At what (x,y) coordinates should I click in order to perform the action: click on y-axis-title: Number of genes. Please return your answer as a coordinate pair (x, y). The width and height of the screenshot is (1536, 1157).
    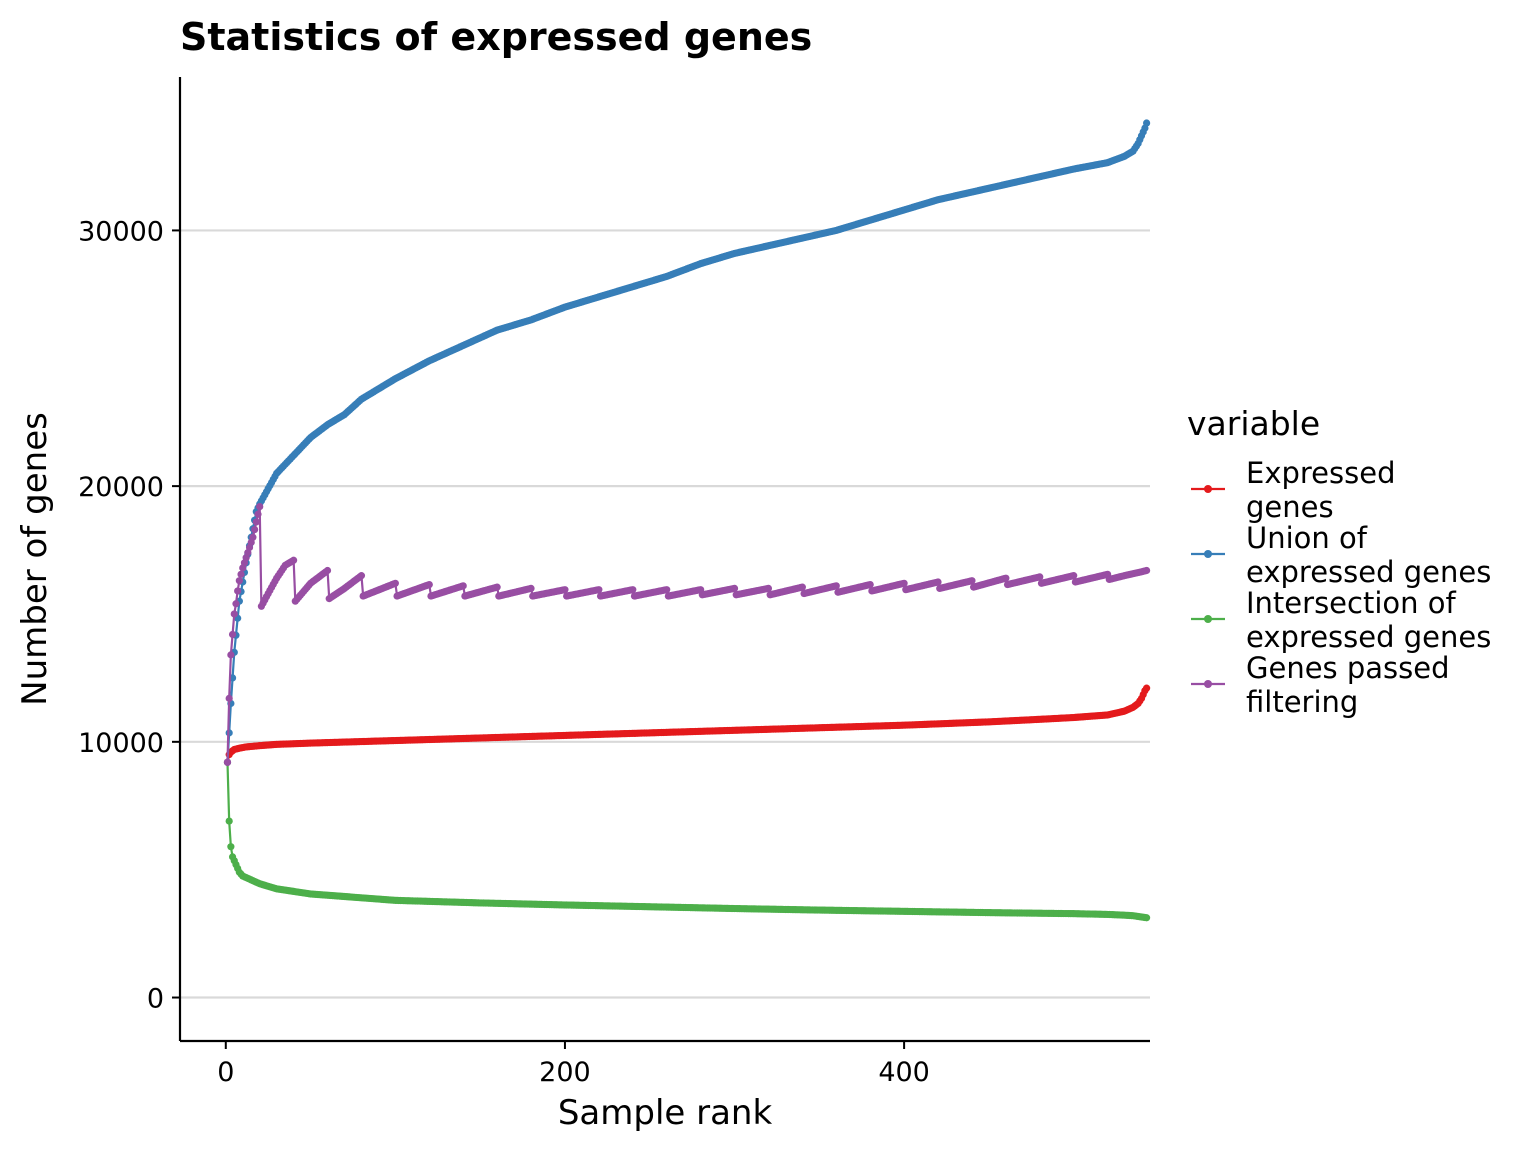
    Looking at the image, I should click on (35, 559).